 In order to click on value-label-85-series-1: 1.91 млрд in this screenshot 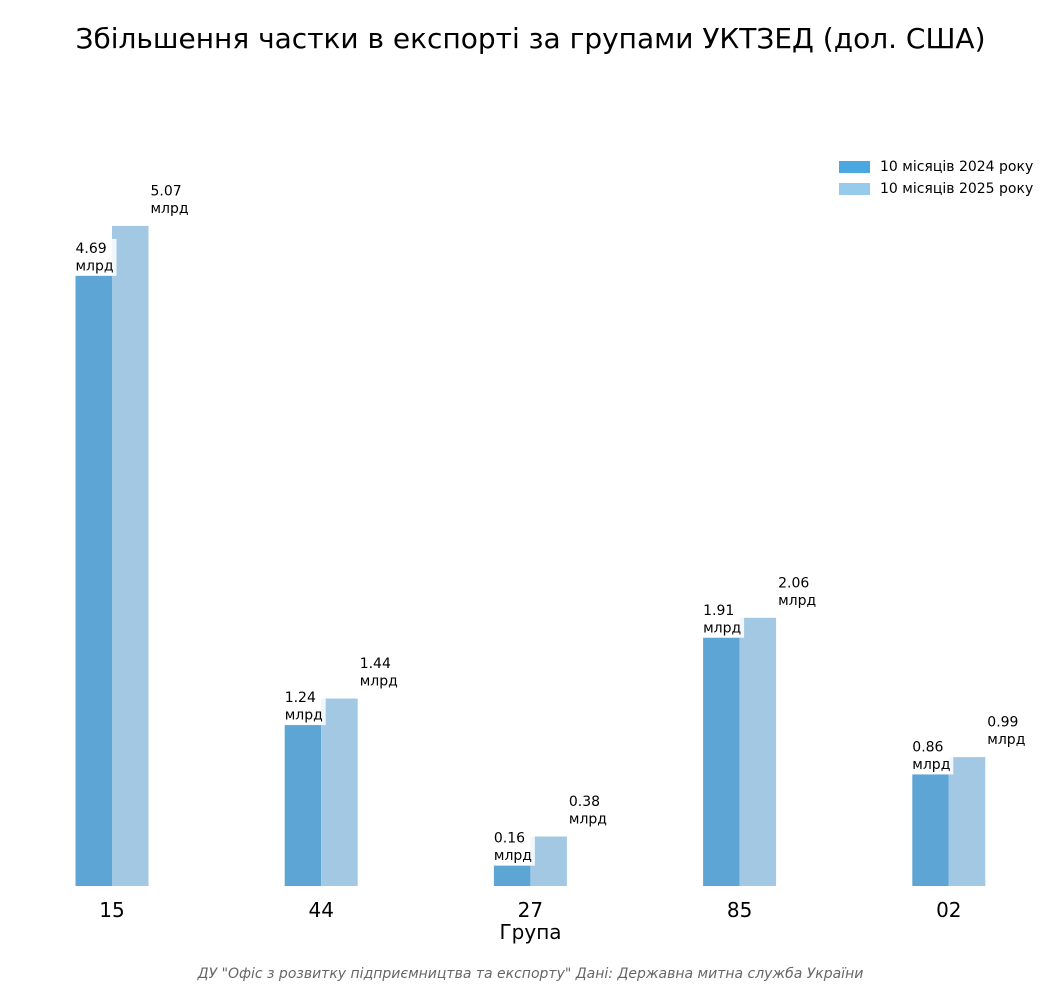, I will do `click(722, 620)`.